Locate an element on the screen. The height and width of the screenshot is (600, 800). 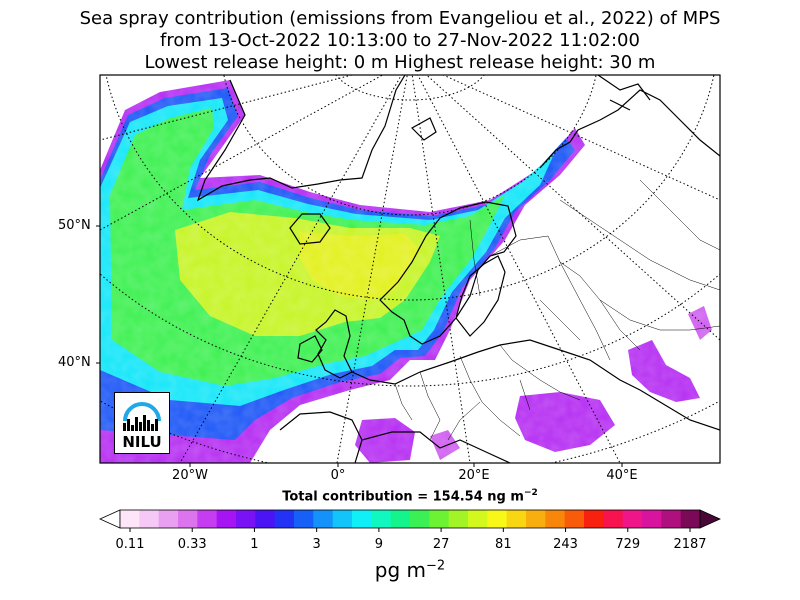
colorbar-tick-label: 0.11 is located at coordinates (130, 544).